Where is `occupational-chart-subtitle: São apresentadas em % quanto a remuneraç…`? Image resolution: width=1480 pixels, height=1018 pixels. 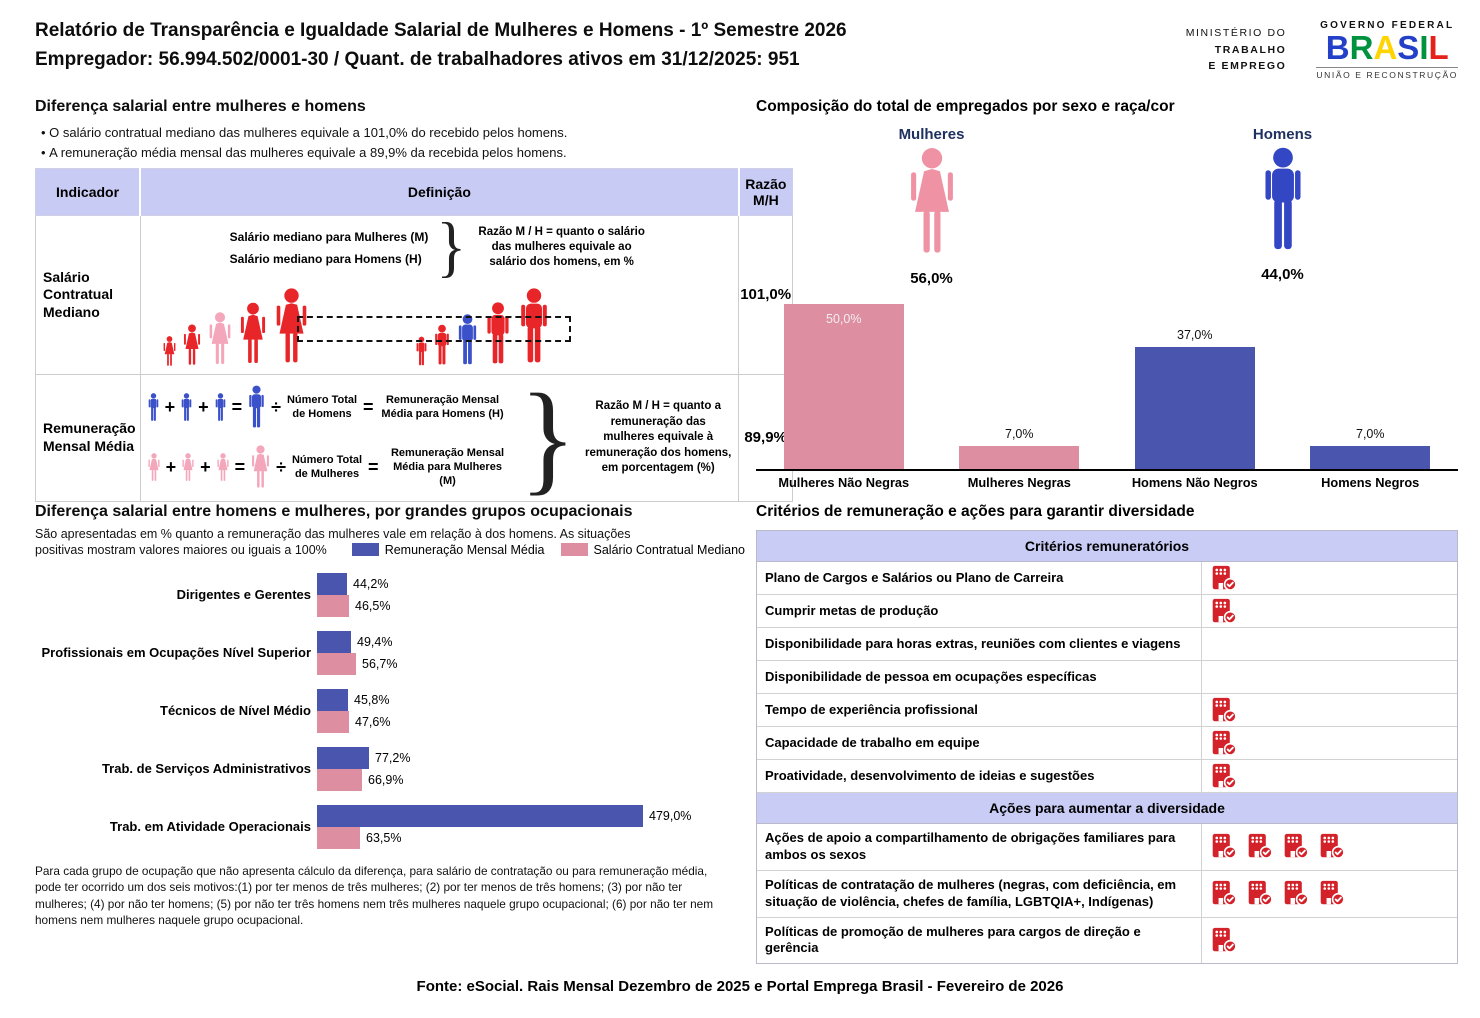 occupational-chart-subtitle: São apresentadas em % quanto a remuneraç… is located at coordinates (333, 542).